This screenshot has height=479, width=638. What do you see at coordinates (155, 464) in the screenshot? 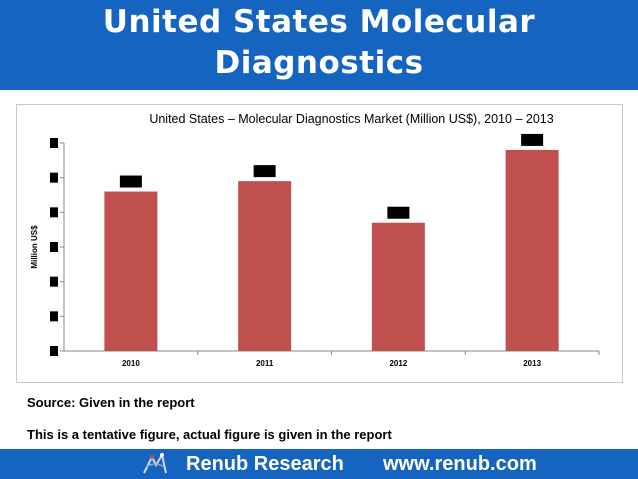
I see `renub-logo-icon` at bounding box center [155, 464].